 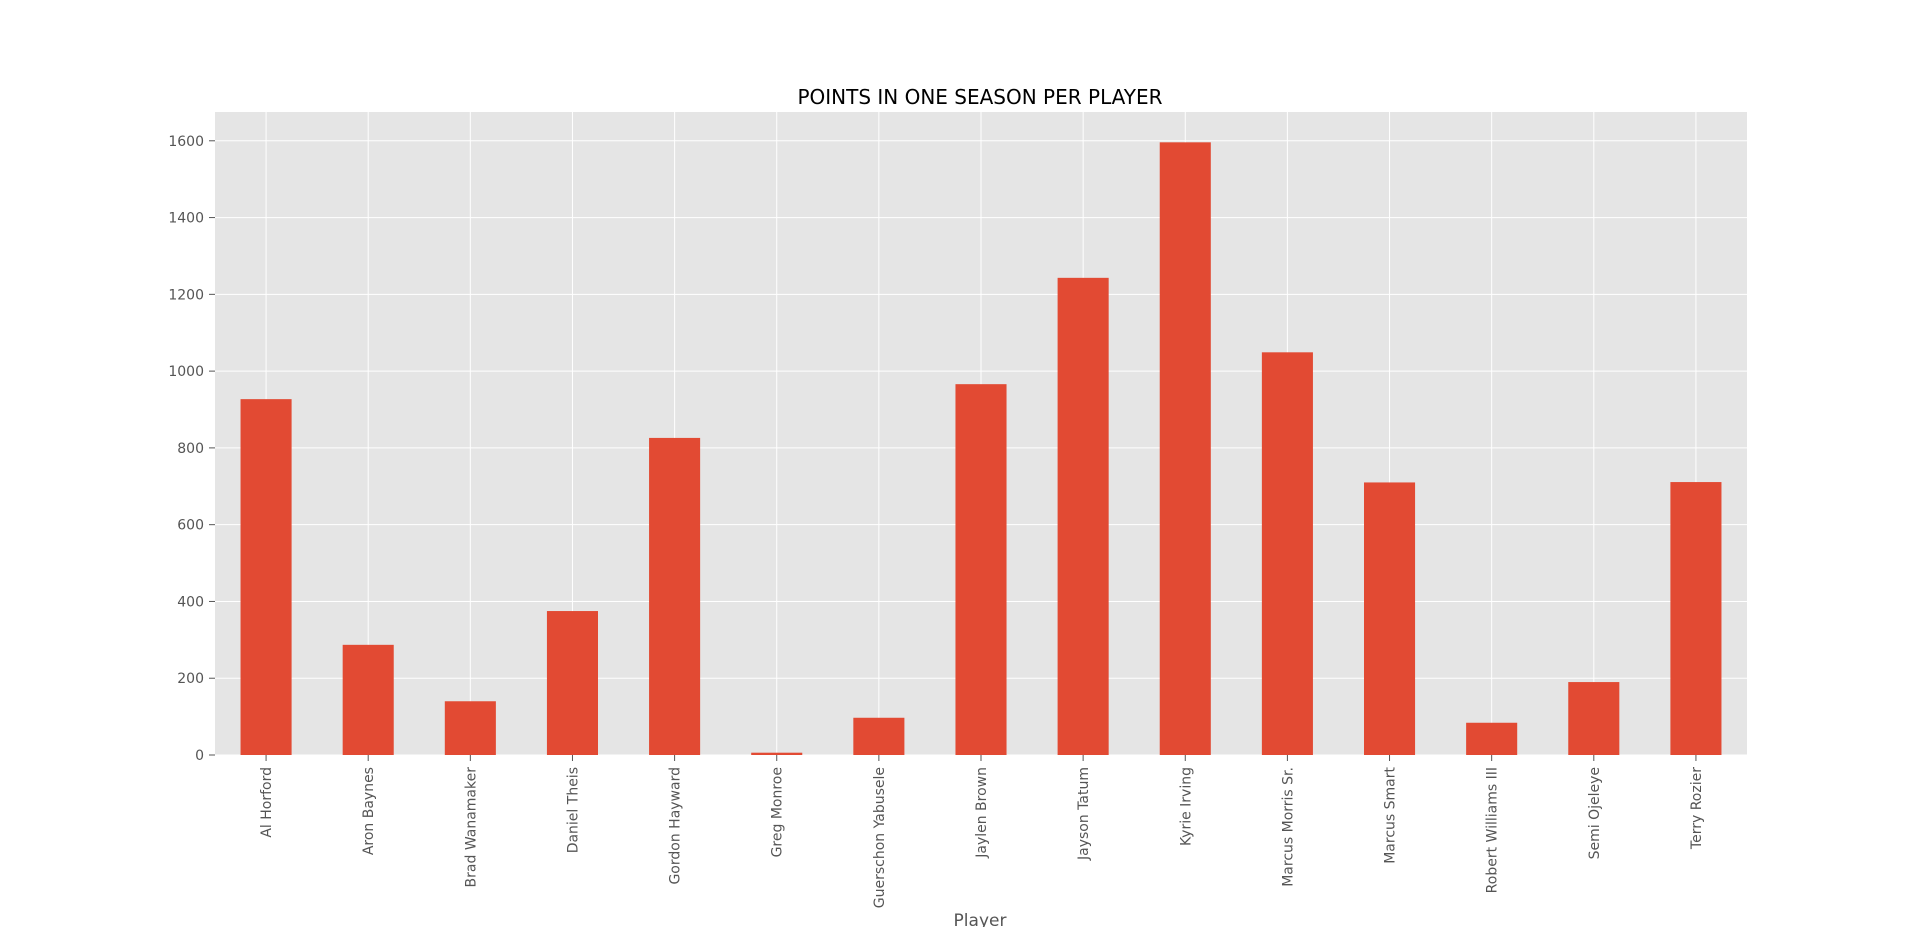 I want to click on y-tick-label: 600, so click(x=190, y=526).